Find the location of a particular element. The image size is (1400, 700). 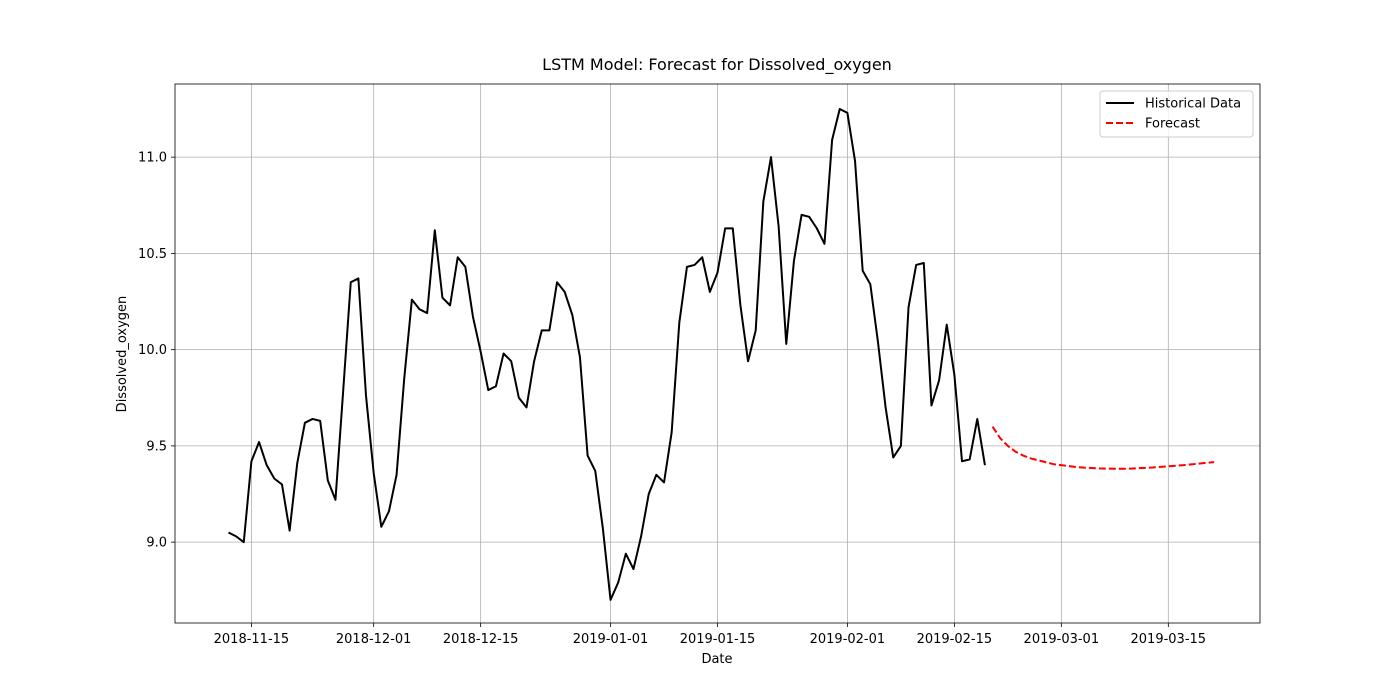

legend-label: Forecast is located at coordinates (1172, 124).